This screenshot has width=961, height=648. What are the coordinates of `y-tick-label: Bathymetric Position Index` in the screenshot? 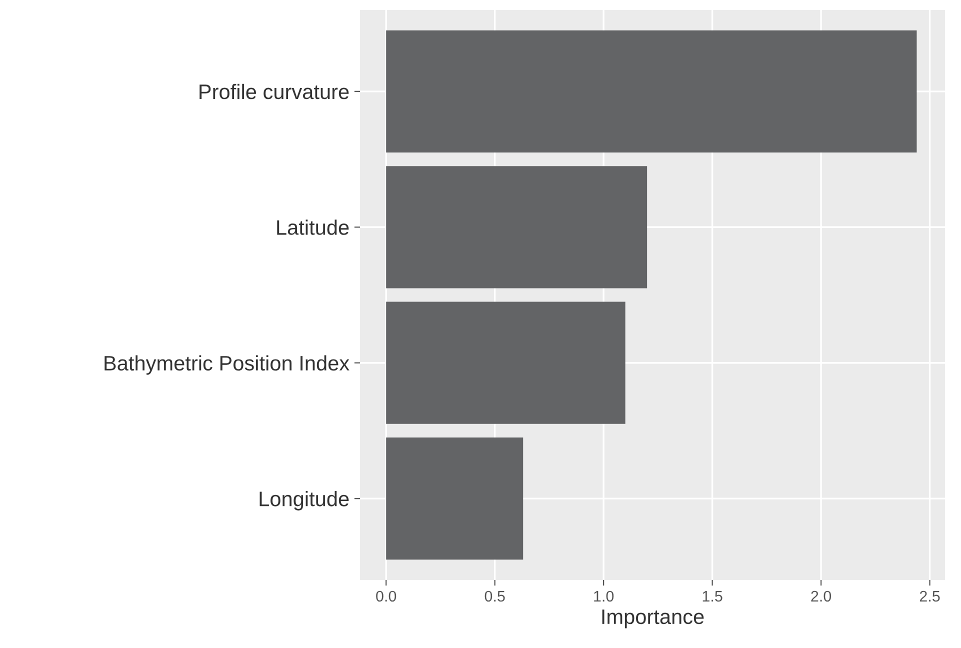 It's located at (227, 365).